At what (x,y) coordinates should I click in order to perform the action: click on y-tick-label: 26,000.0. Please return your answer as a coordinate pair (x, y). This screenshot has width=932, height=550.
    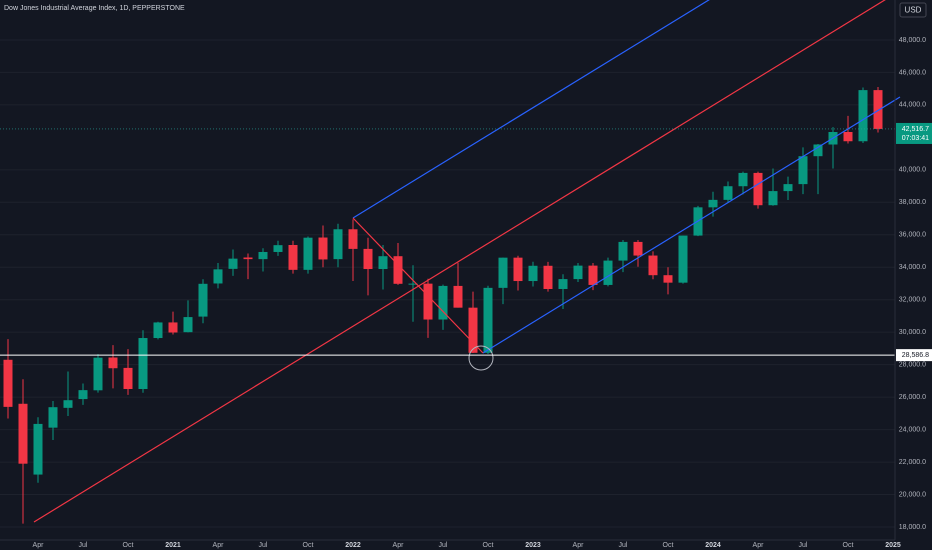
    Looking at the image, I should click on (912, 397).